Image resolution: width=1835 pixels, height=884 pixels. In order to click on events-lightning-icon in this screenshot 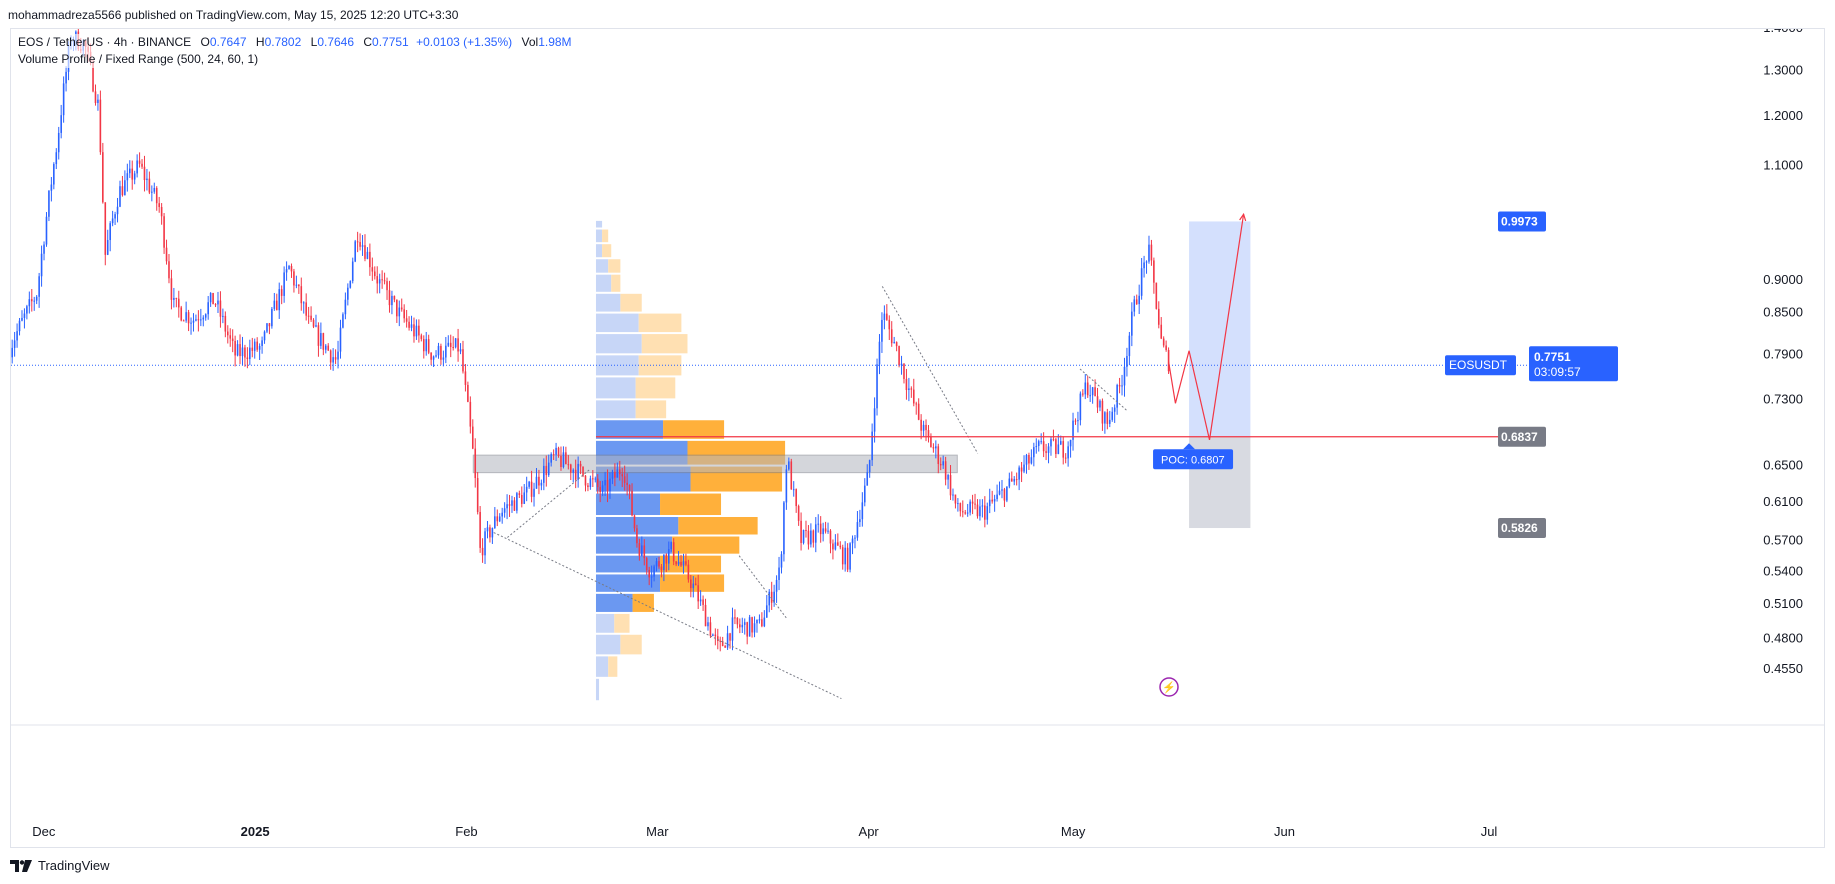, I will do `click(1169, 687)`.